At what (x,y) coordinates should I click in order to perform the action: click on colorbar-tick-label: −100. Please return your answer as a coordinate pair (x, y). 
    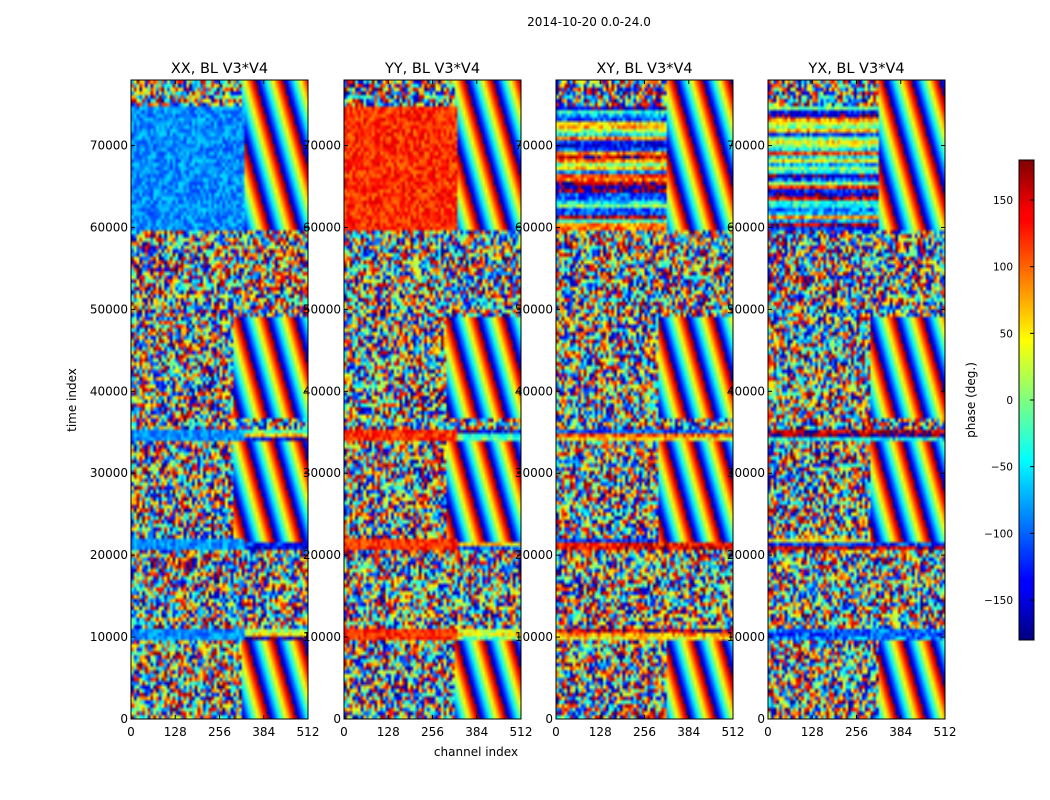
    Looking at the image, I should click on (998, 534).